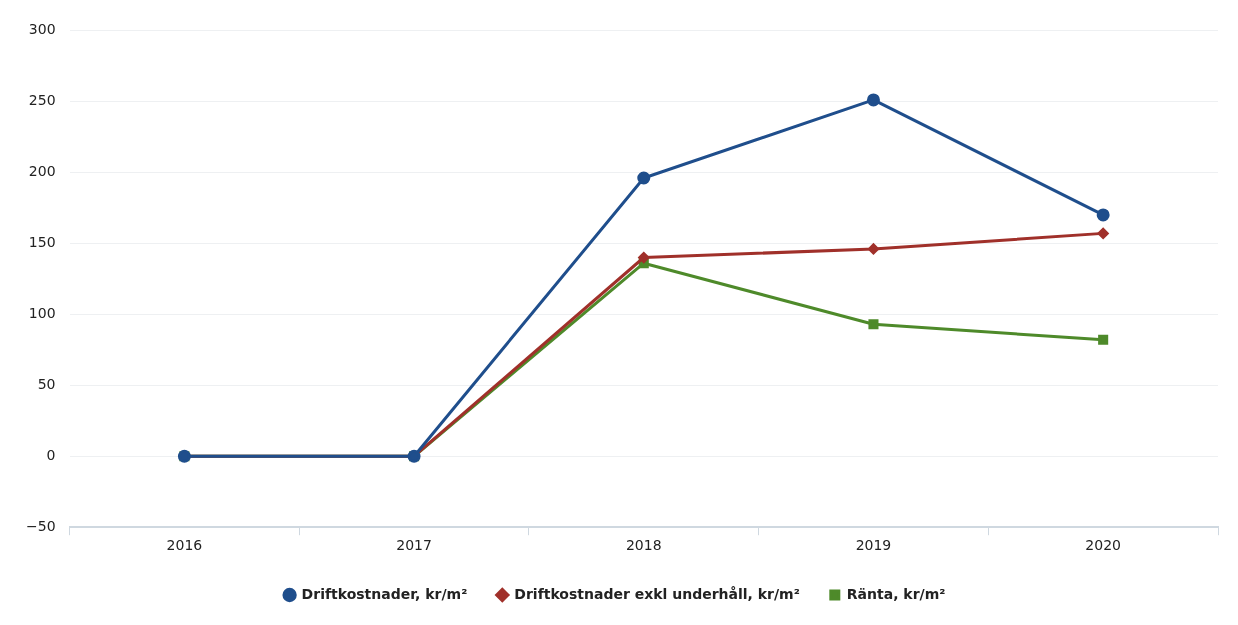 Image resolution: width=1238 pixels, height=625 pixels. Describe the element at coordinates (643, 545) in the screenshot. I see `x-tick-label: 2018` at that location.